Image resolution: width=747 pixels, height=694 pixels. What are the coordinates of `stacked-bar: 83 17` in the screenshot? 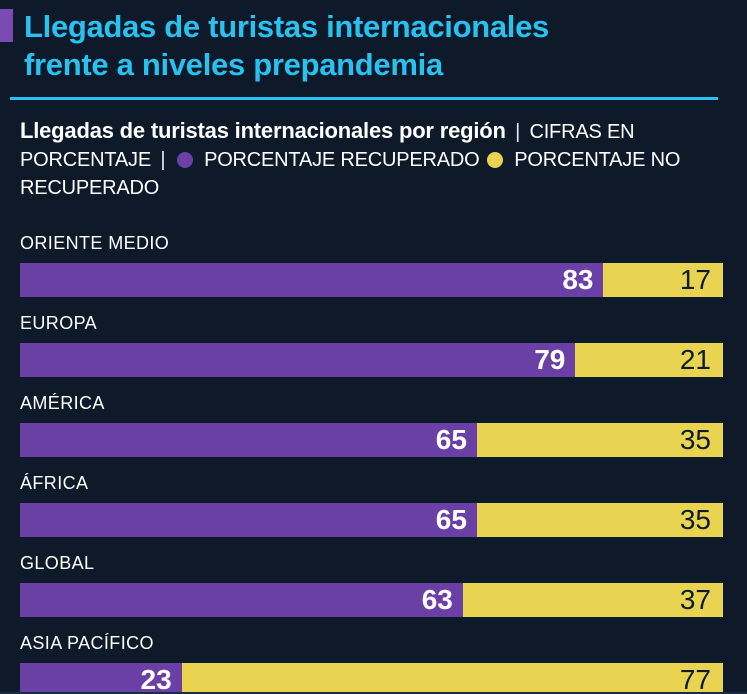 It's located at (371, 280).